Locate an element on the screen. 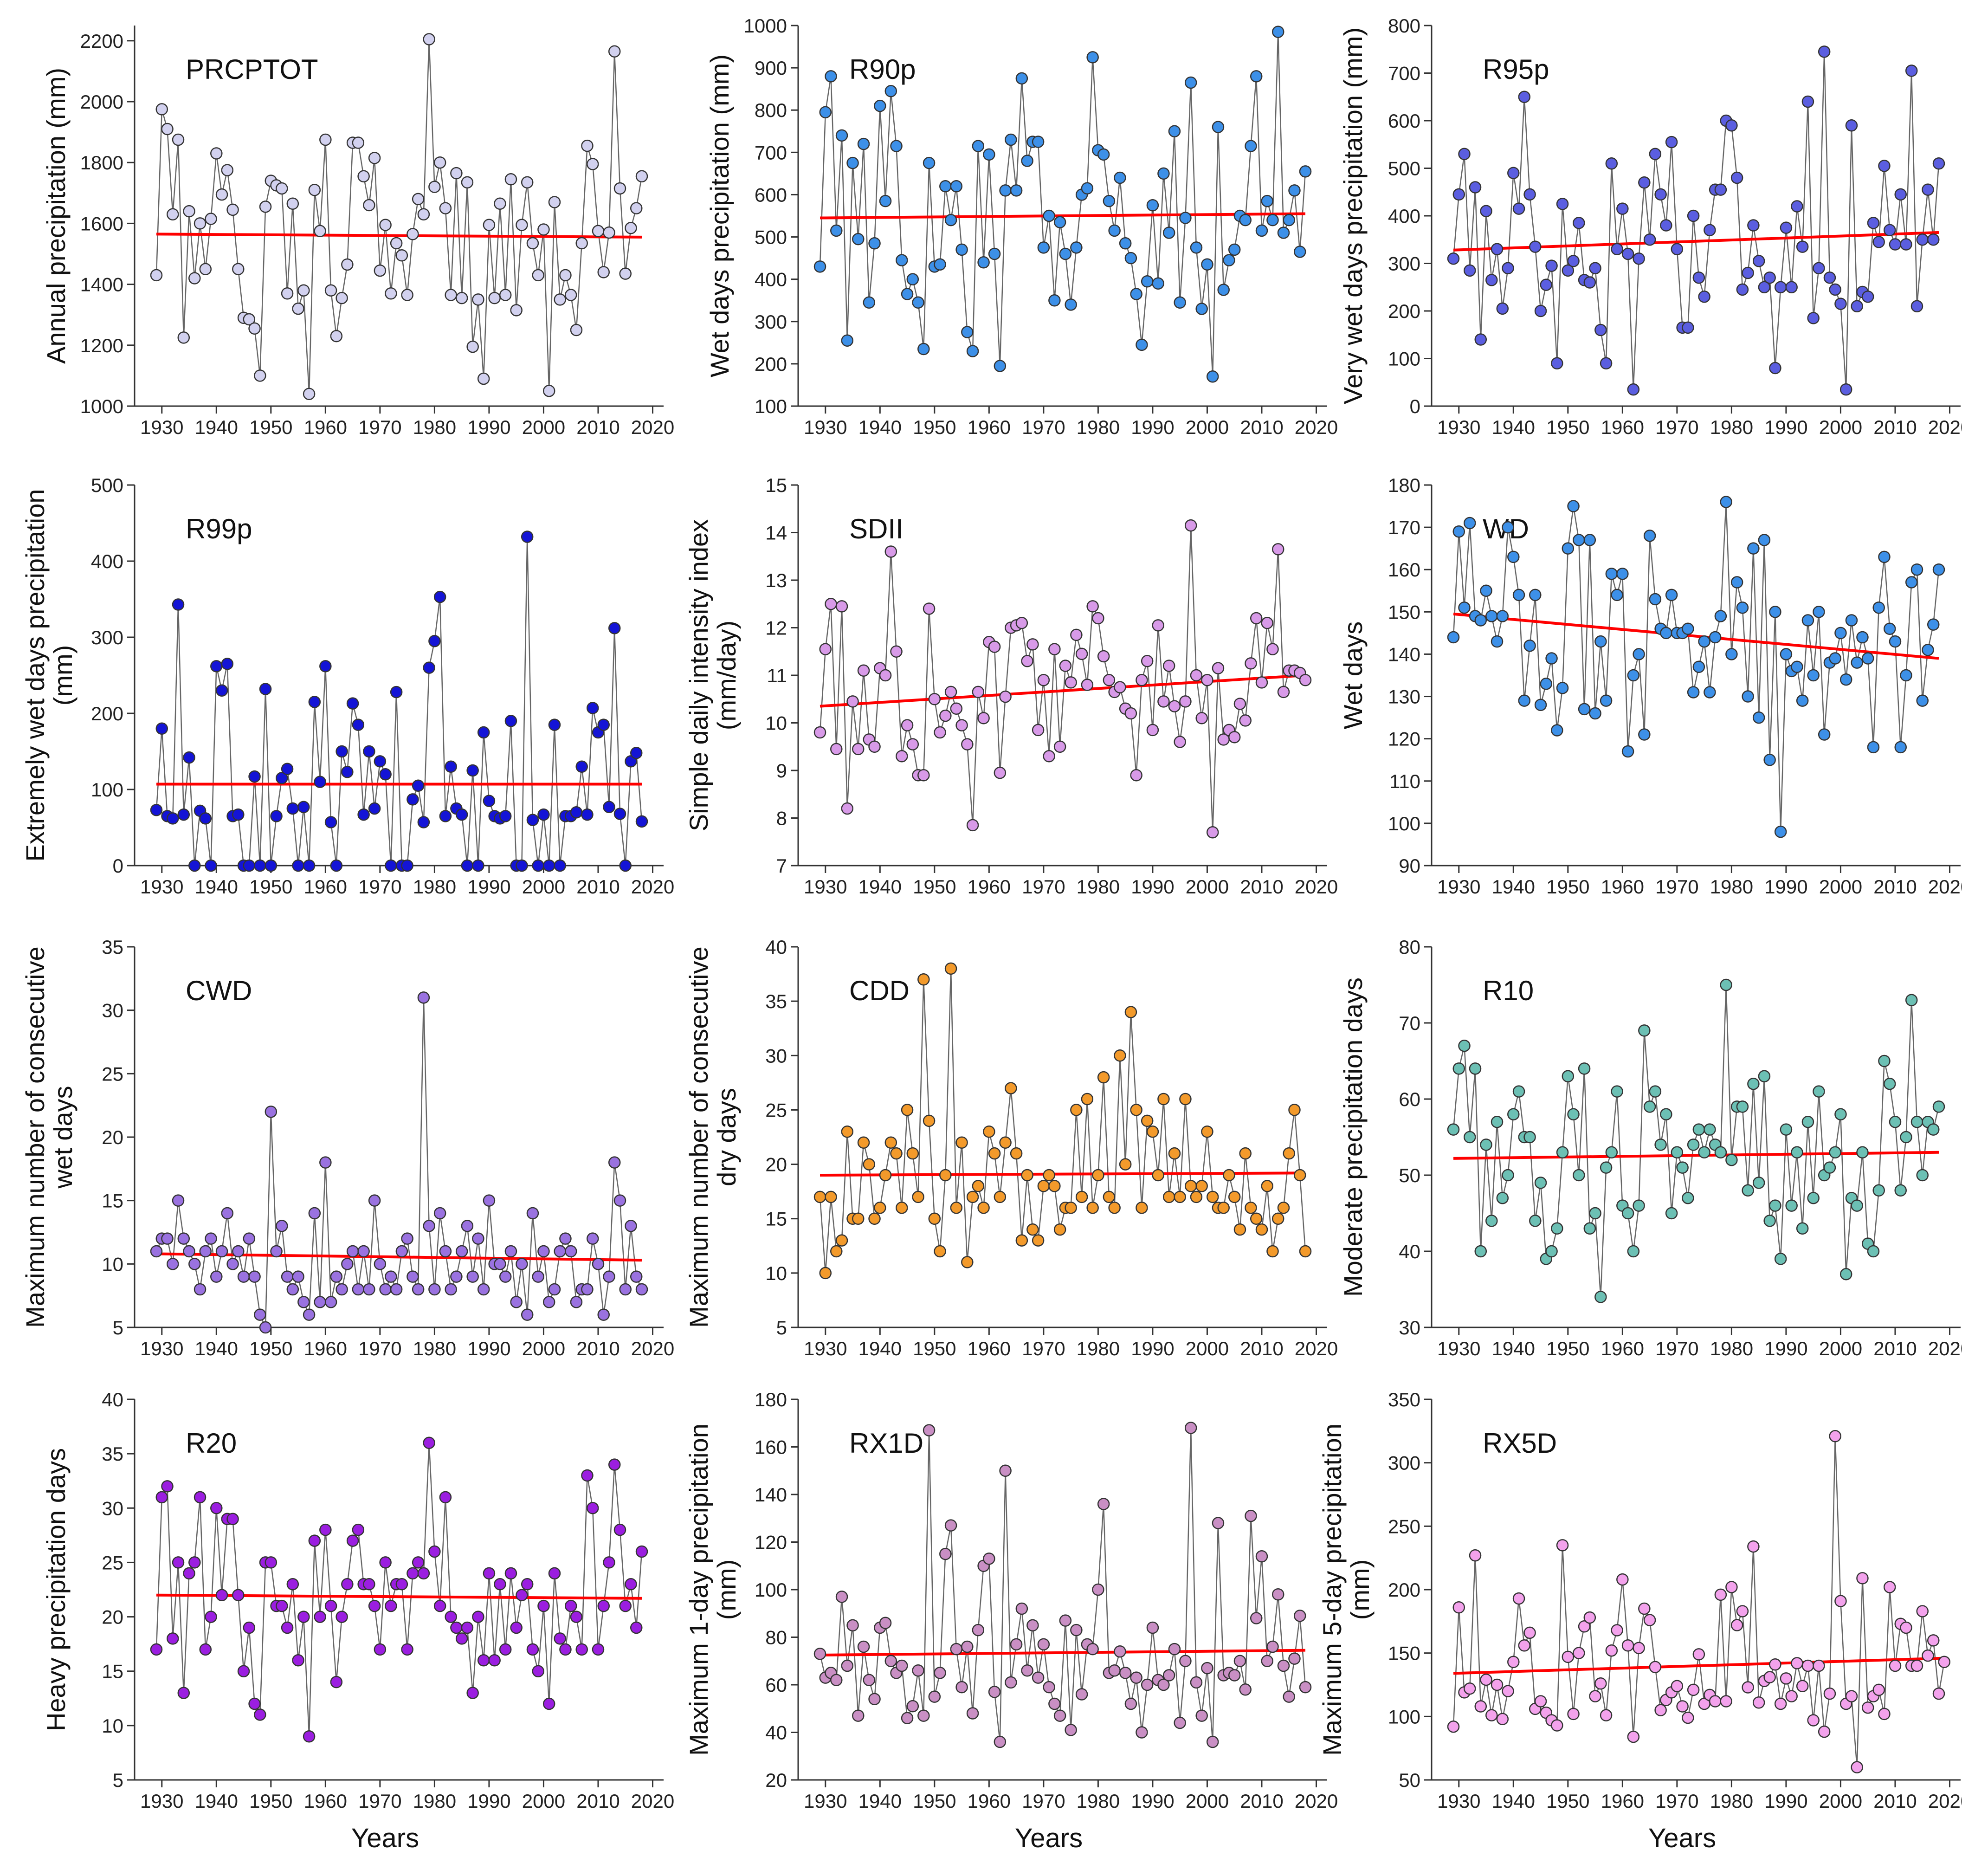  x-tick-label: 1960 is located at coordinates (325, 427).